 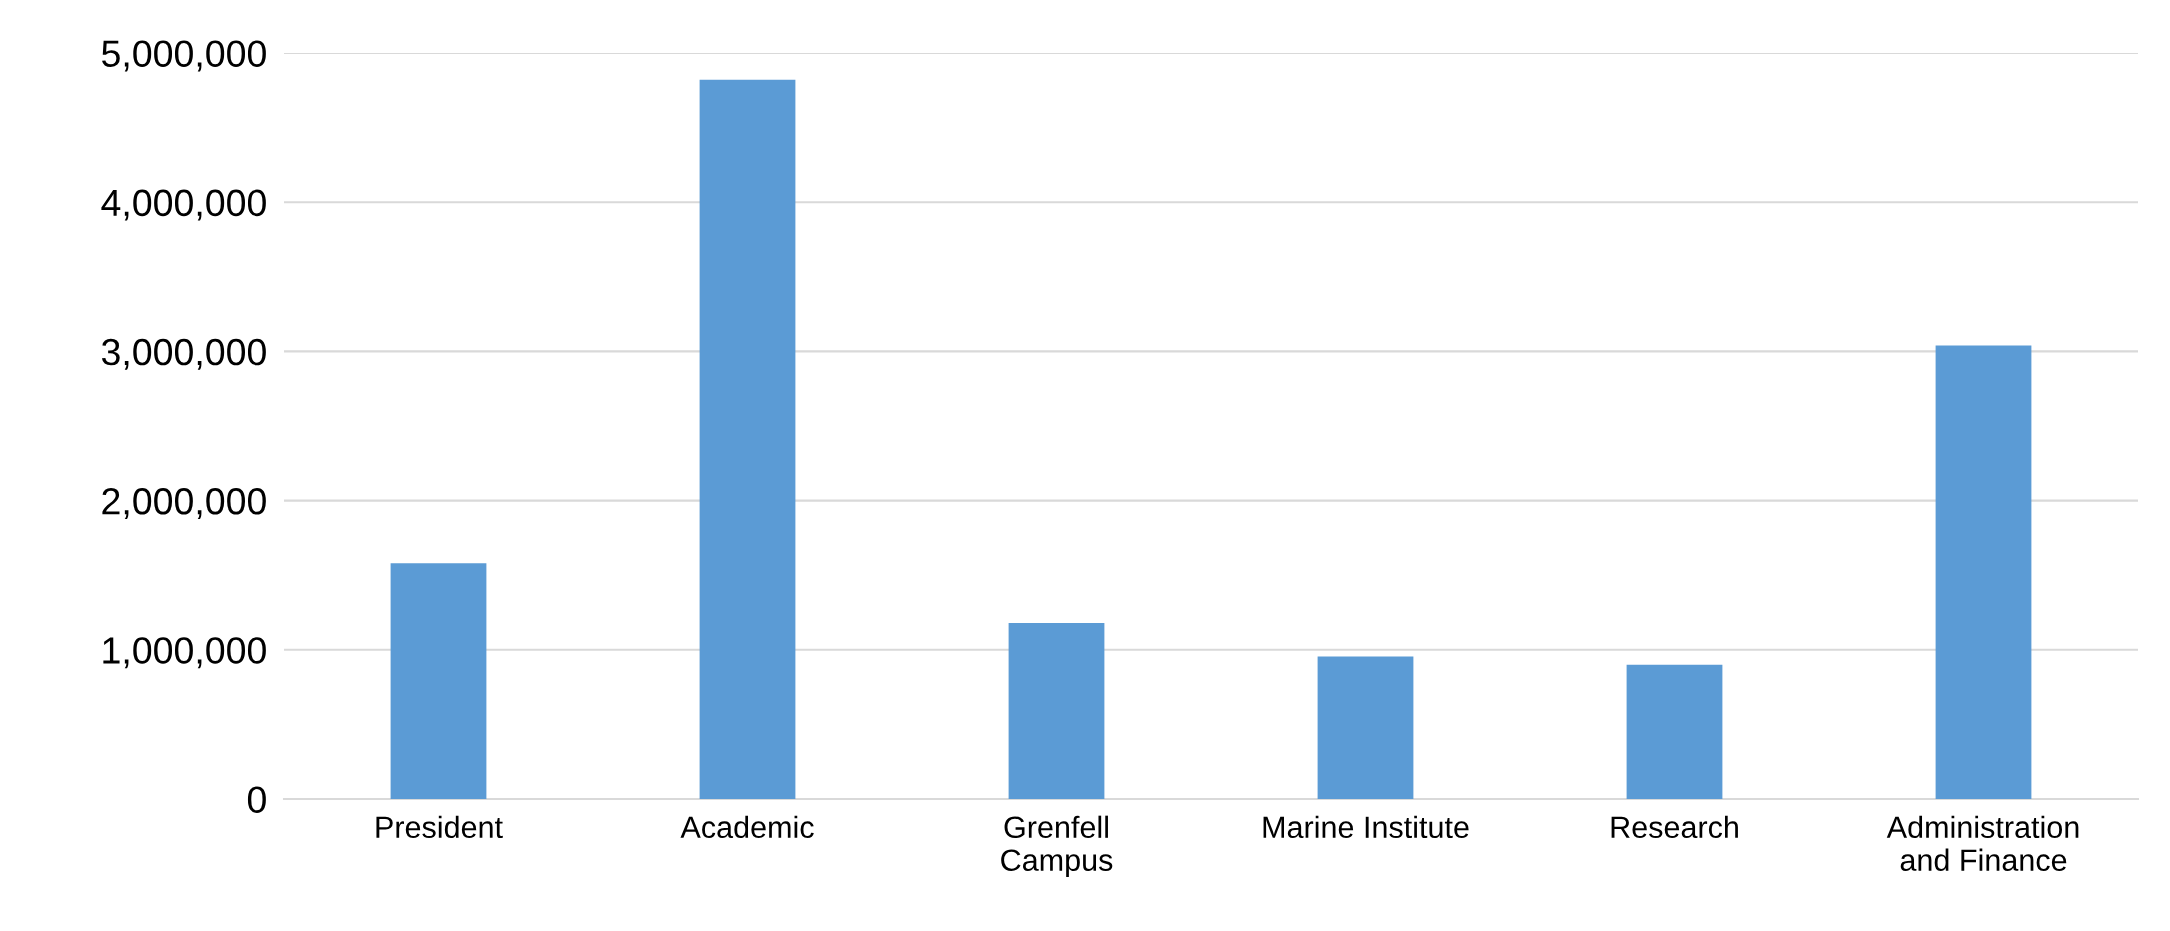 I want to click on x-tick-label: Administration and Finance, so click(x=1982, y=843).